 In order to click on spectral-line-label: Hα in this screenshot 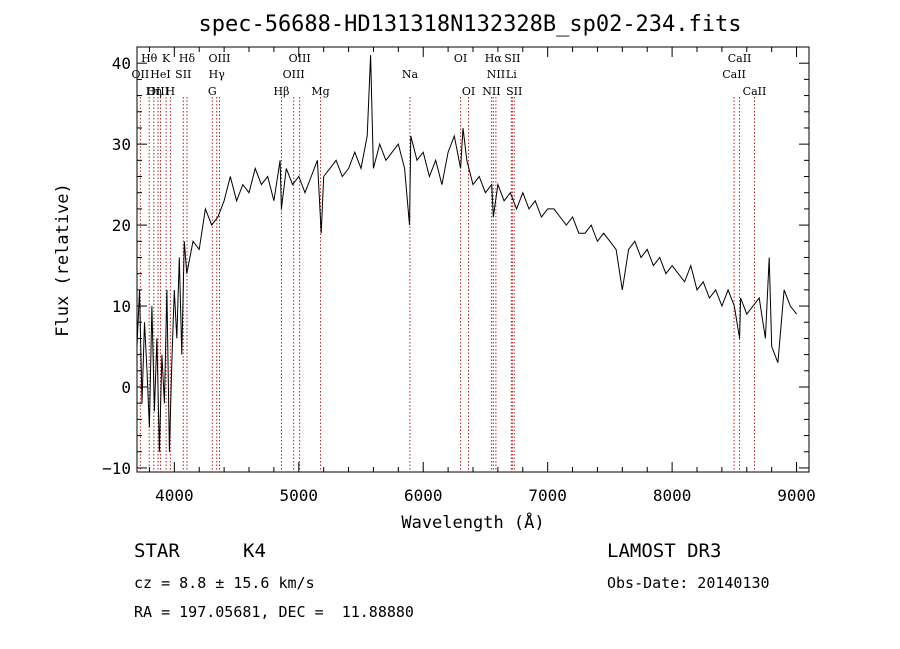, I will do `click(494, 58)`.